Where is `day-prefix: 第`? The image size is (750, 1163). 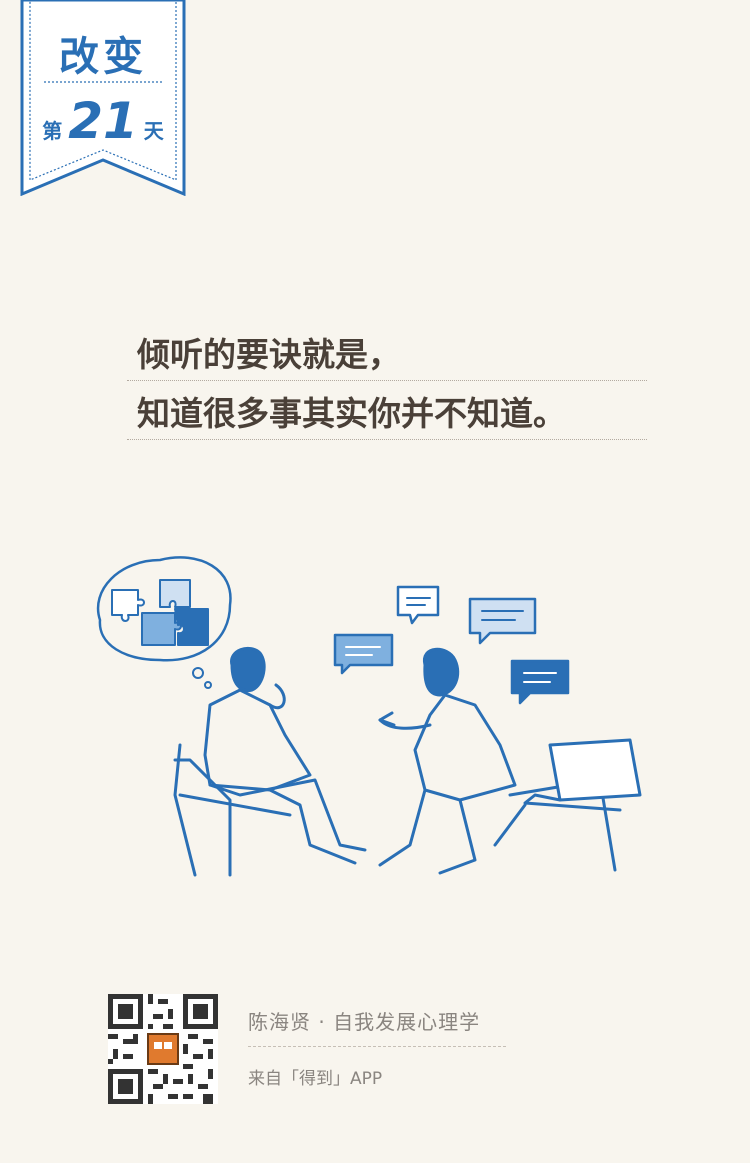 day-prefix: 第 is located at coordinates (52, 131).